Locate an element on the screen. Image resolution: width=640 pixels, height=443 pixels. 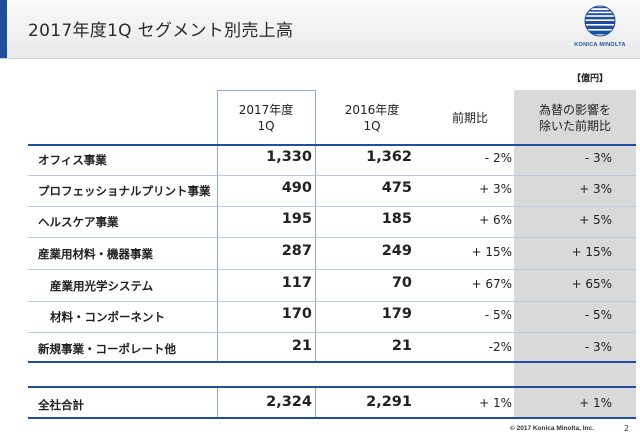
segment-label: オフィス事業 is located at coordinates (72, 160).